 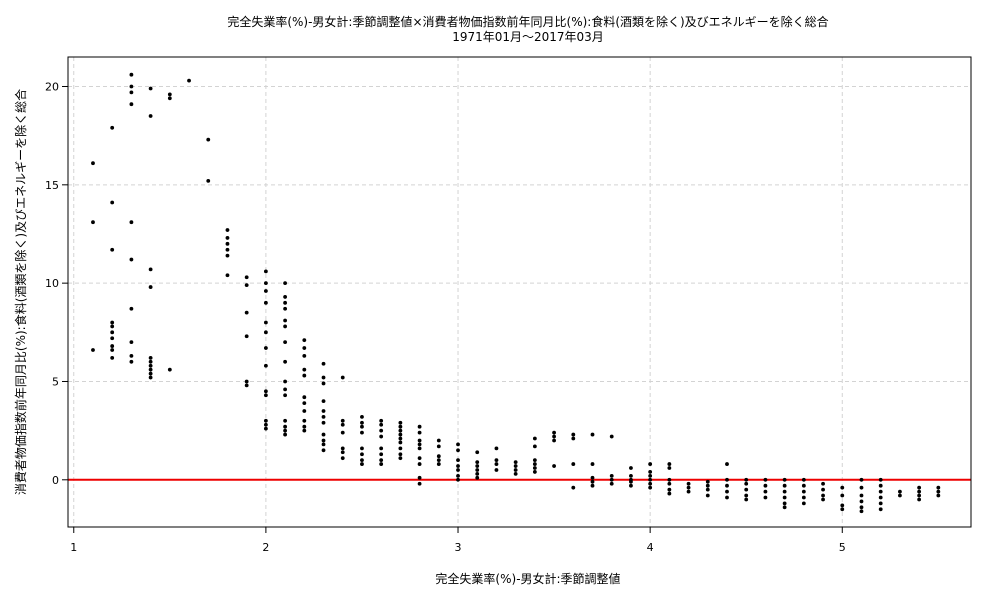 What do you see at coordinates (458, 540) in the screenshot?
I see `x-axis: 1 2 3 4 5` at bounding box center [458, 540].